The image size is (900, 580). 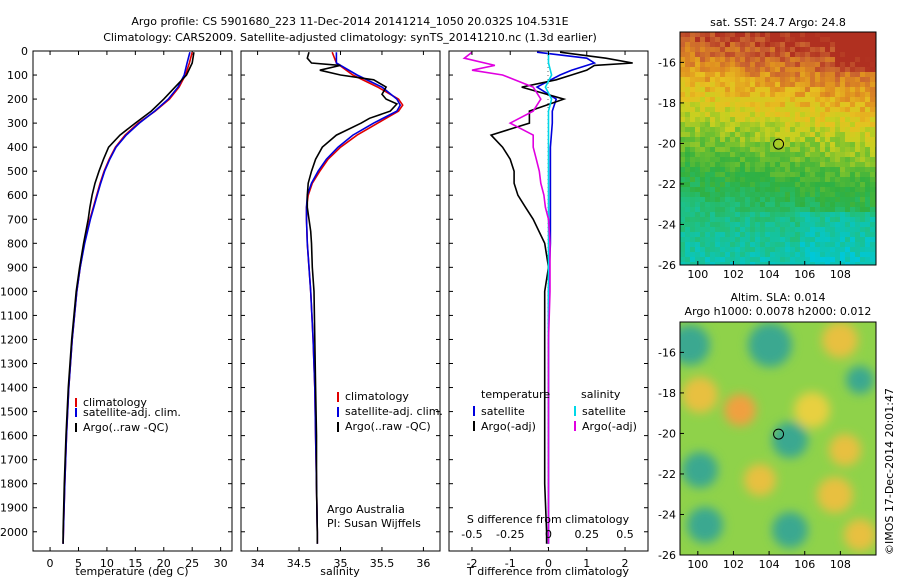 What do you see at coordinates (14, 460) in the screenshot?
I see `y-tick-label: 1700` at bounding box center [14, 460].